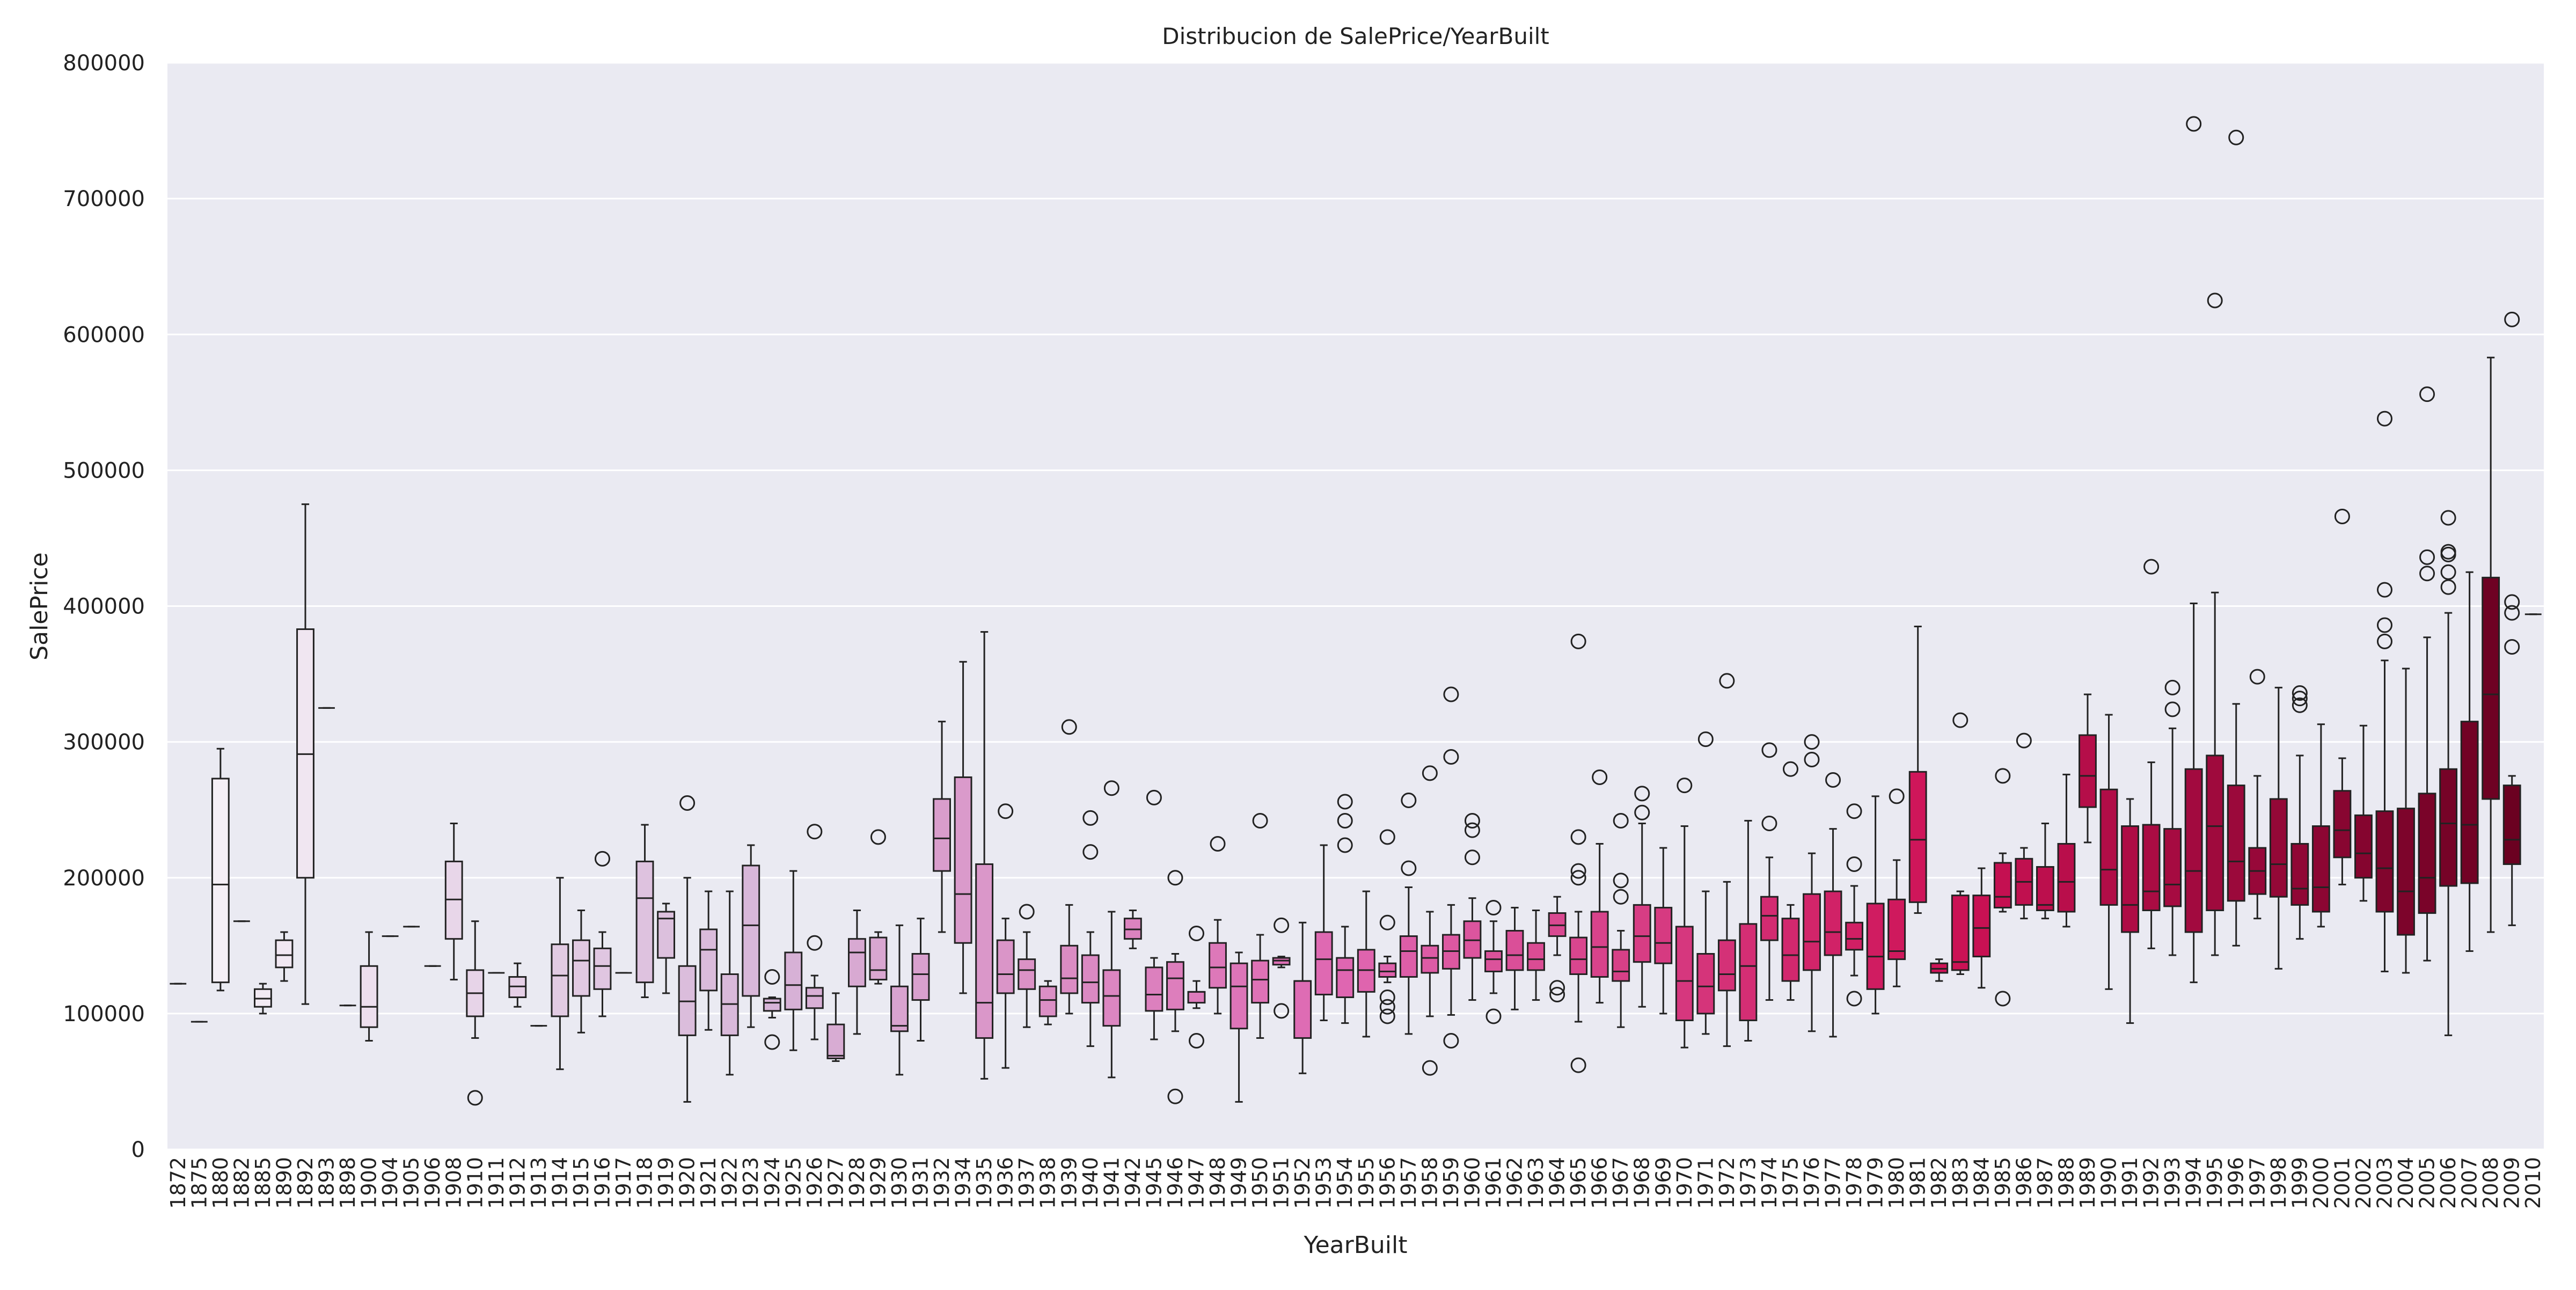  Describe the element at coordinates (138, 1150) in the screenshot. I see `y-tick-label: 0` at that location.